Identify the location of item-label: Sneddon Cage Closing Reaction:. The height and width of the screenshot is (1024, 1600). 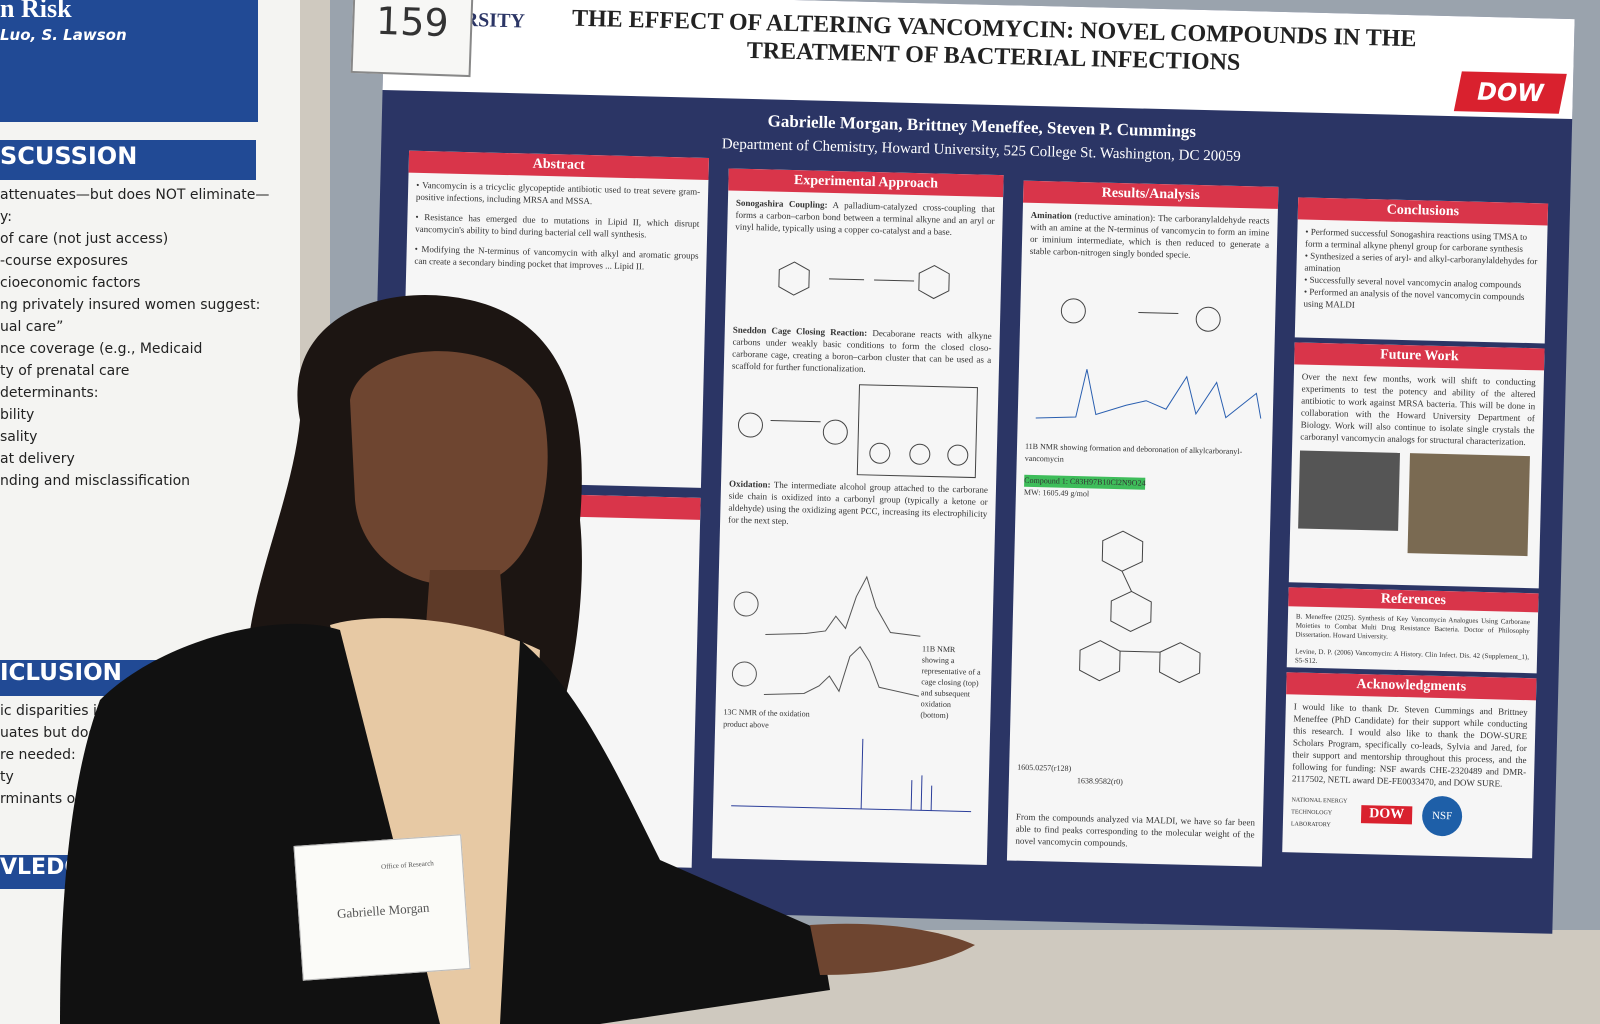
(800, 331).